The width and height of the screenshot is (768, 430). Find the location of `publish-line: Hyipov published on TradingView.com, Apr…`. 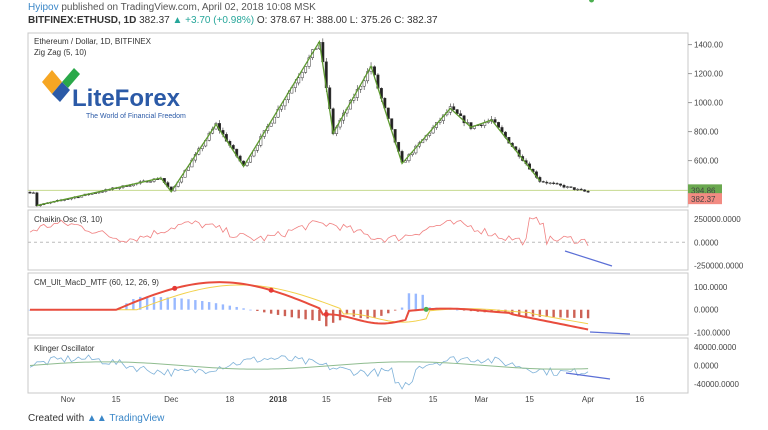

publish-line: Hyipov published on TradingView.com, Apr… is located at coordinates (172, 7).